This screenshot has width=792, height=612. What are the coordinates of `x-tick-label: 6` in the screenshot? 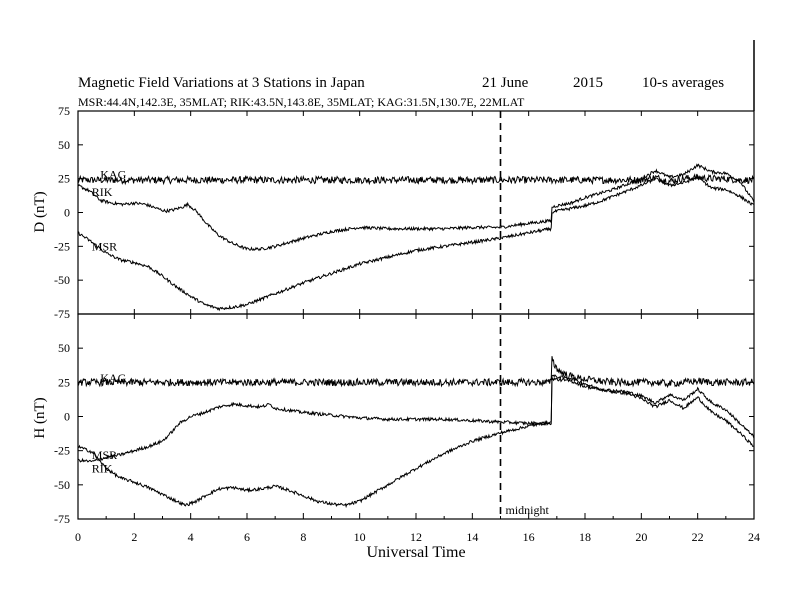 It's located at (247, 537).